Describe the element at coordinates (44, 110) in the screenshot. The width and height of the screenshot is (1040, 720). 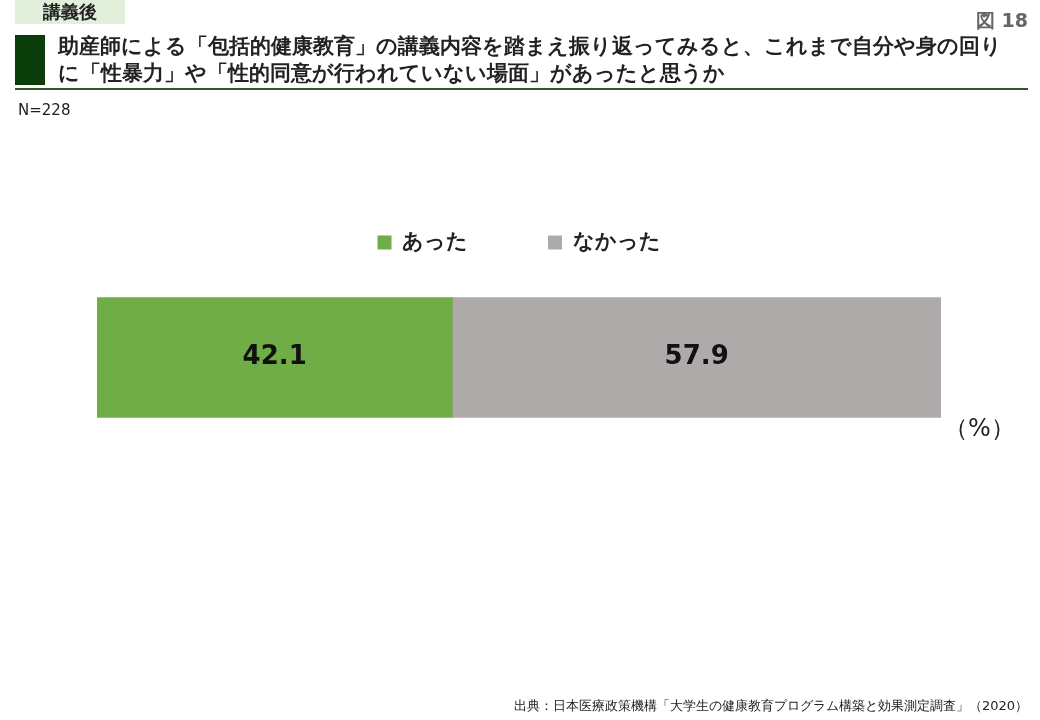
I see `chart-subtitle: N=228` at that location.